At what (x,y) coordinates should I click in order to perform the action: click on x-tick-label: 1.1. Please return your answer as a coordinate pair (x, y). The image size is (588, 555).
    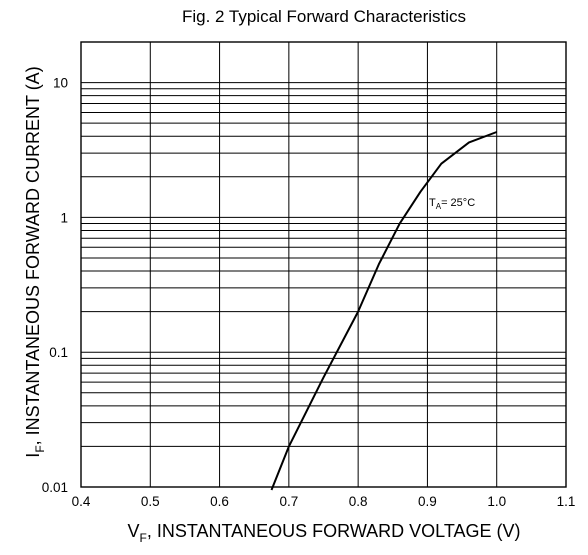
    Looking at the image, I should click on (566, 501).